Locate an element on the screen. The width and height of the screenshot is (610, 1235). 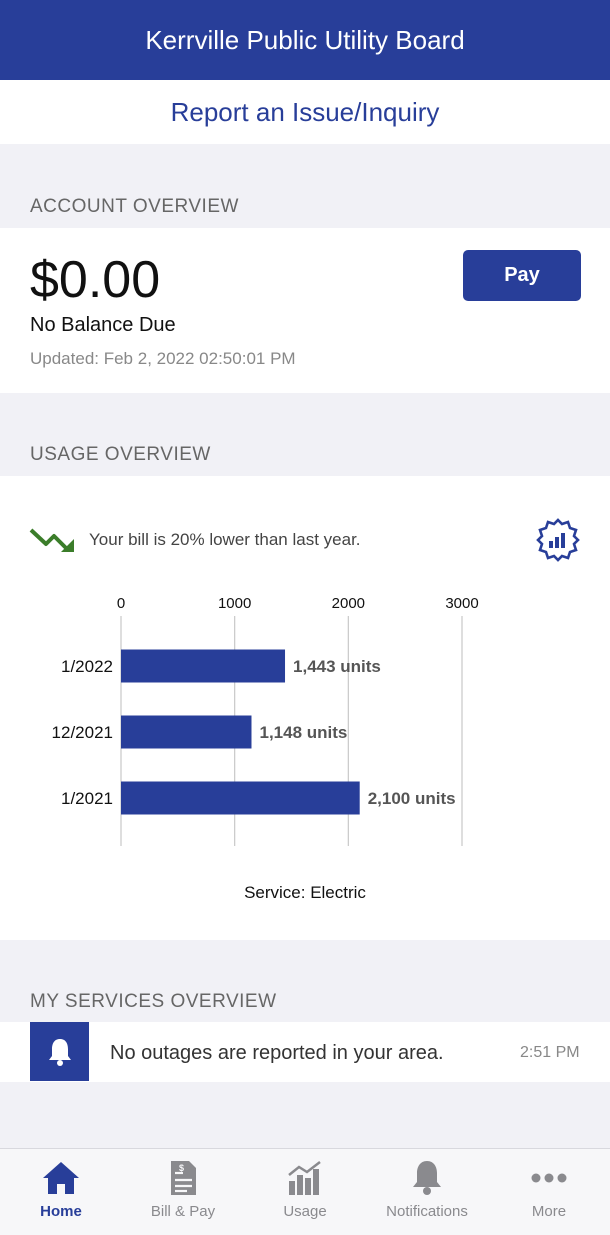
app-title: Kerrville Public Utility Board is located at coordinates (305, 39).